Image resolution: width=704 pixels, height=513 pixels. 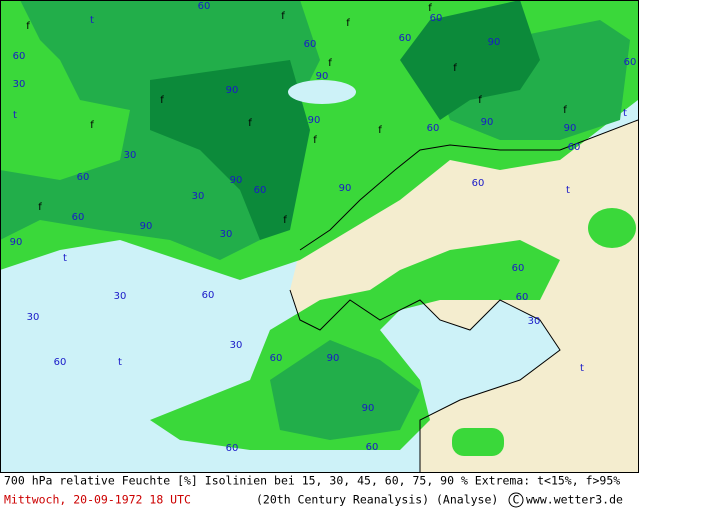 What do you see at coordinates (377, 500) in the screenshot?
I see `caption-source: (20th Century Reanalysis) (Analyse)` at bounding box center [377, 500].